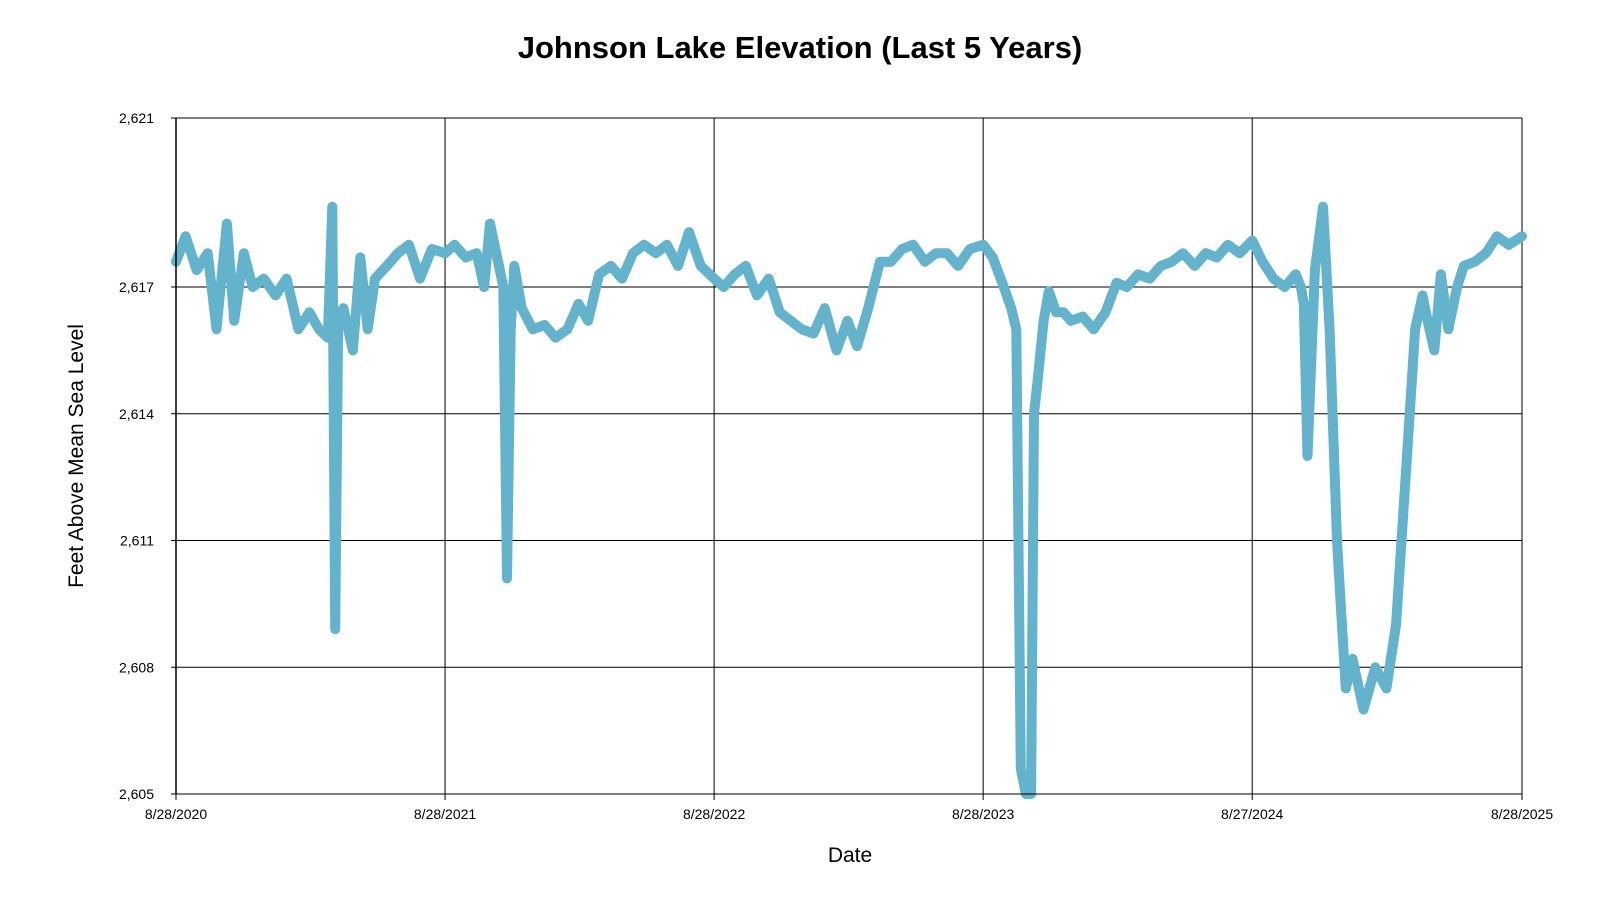  I want to click on x-tick-label: 8/27/2024, so click(1252, 814).